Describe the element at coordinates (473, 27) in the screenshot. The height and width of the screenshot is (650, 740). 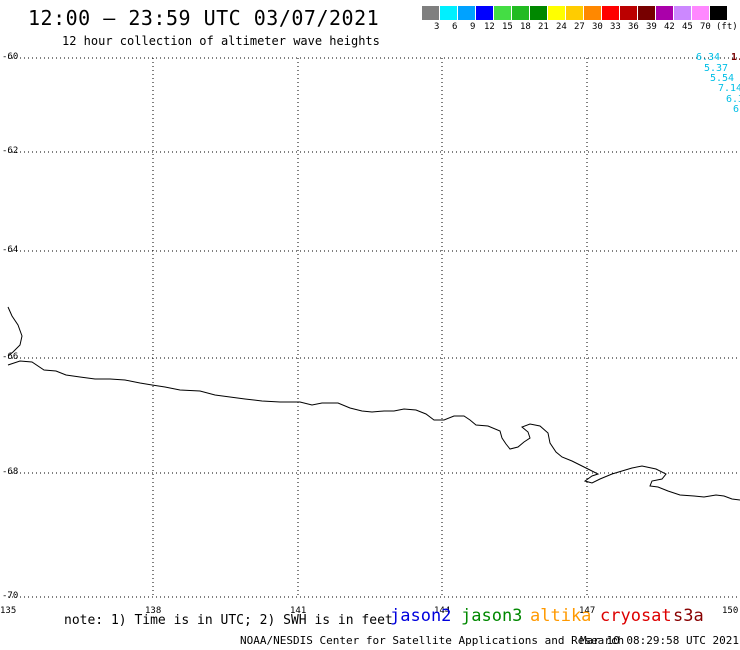
I see `legend-label: 9` at that location.